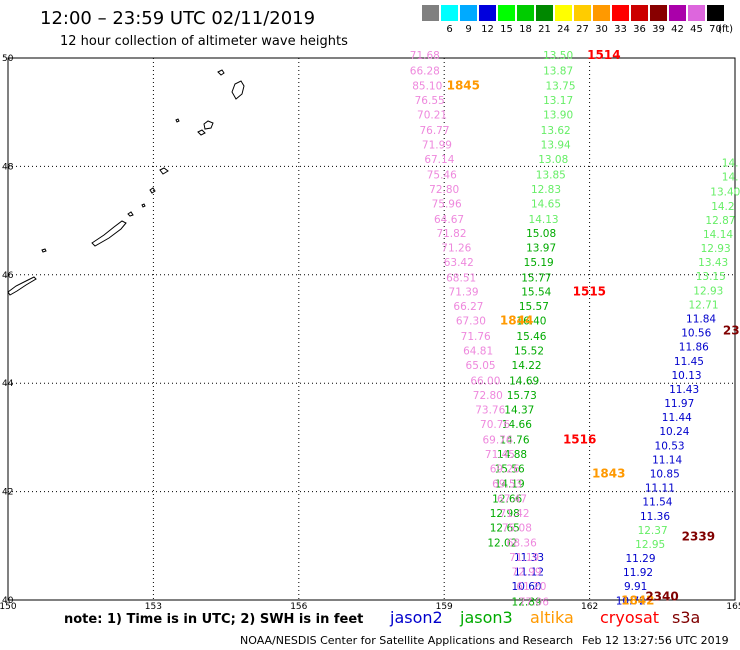 The image size is (740, 650). Describe the element at coordinates (650, 545) in the screenshot. I see `wave-height-reading: 12.95` at that location.